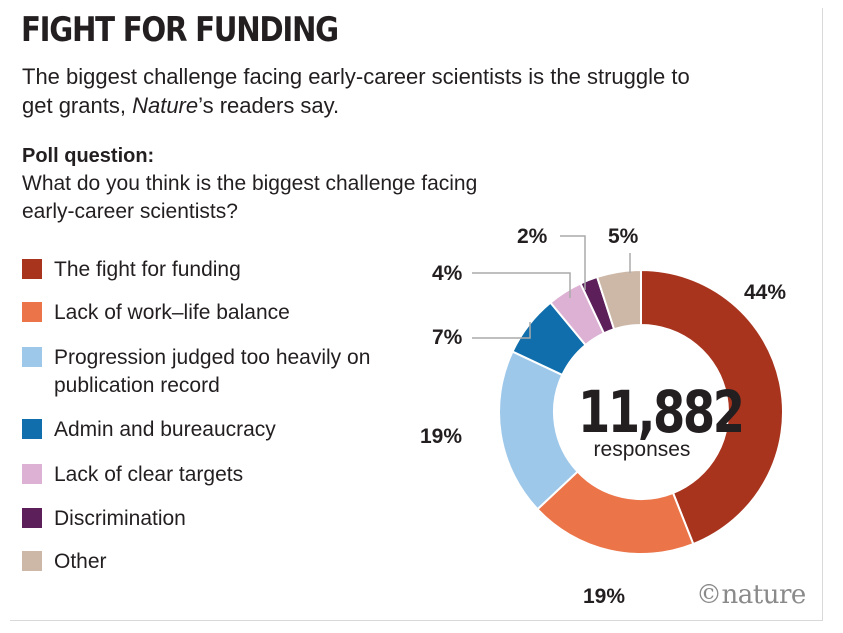 The image size is (843, 633). Describe the element at coordinates (447, 337) in the screenshot. I see `slice-label-admin: 7%` at that location.